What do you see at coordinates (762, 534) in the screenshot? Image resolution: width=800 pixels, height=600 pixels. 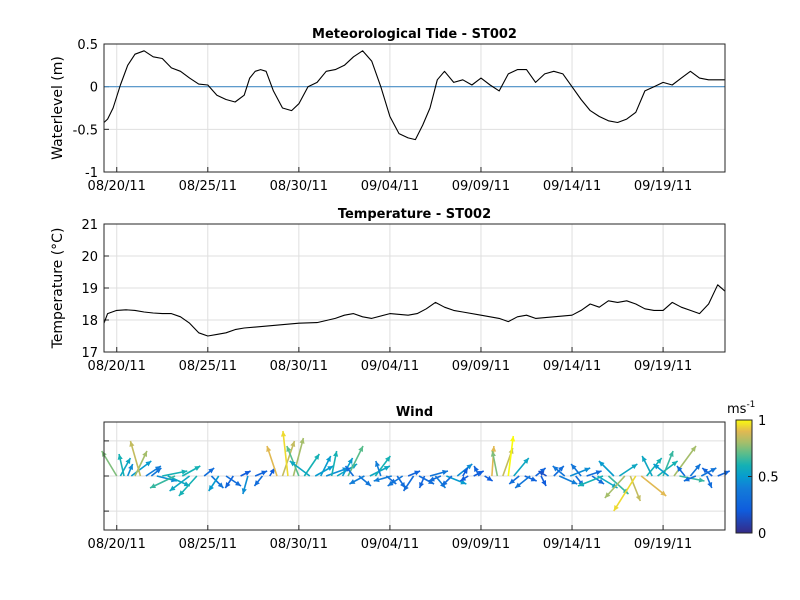 I see `colorbar-tick-label: 0` at bounding box center [762, 534].